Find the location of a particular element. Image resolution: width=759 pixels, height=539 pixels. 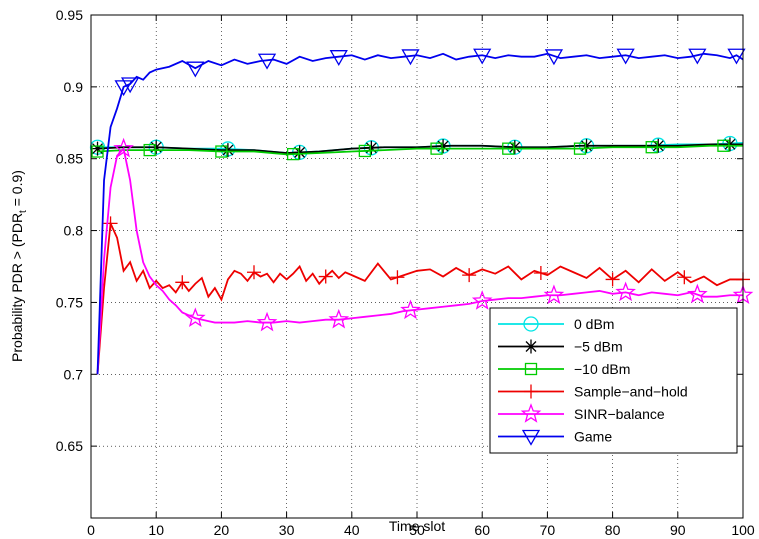

y-axis-label-subscript: t is located at coordinates (23, 211).